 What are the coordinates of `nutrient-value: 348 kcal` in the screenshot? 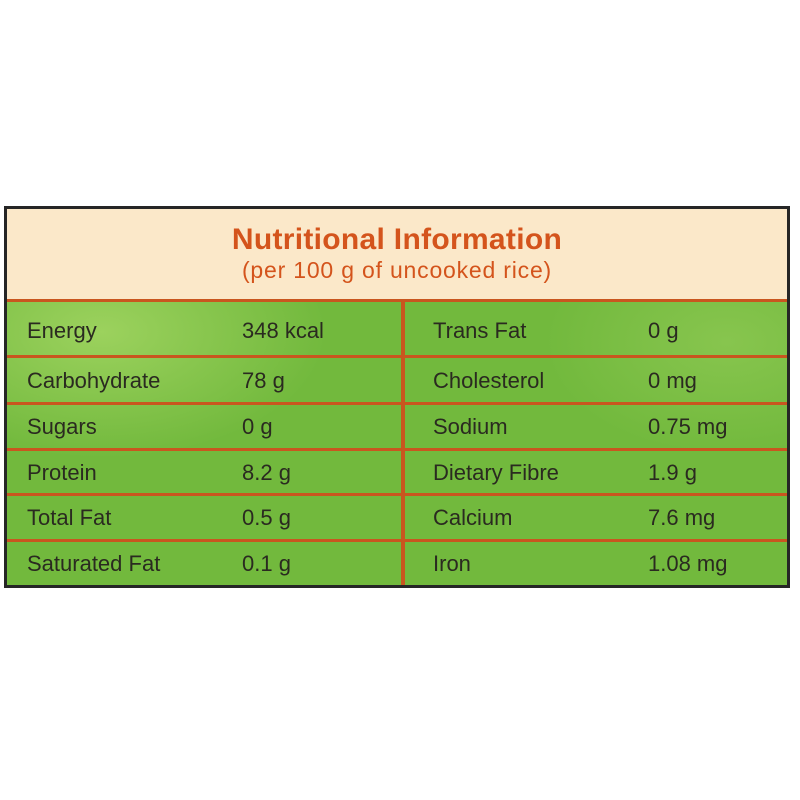 It's located at (283, 330).